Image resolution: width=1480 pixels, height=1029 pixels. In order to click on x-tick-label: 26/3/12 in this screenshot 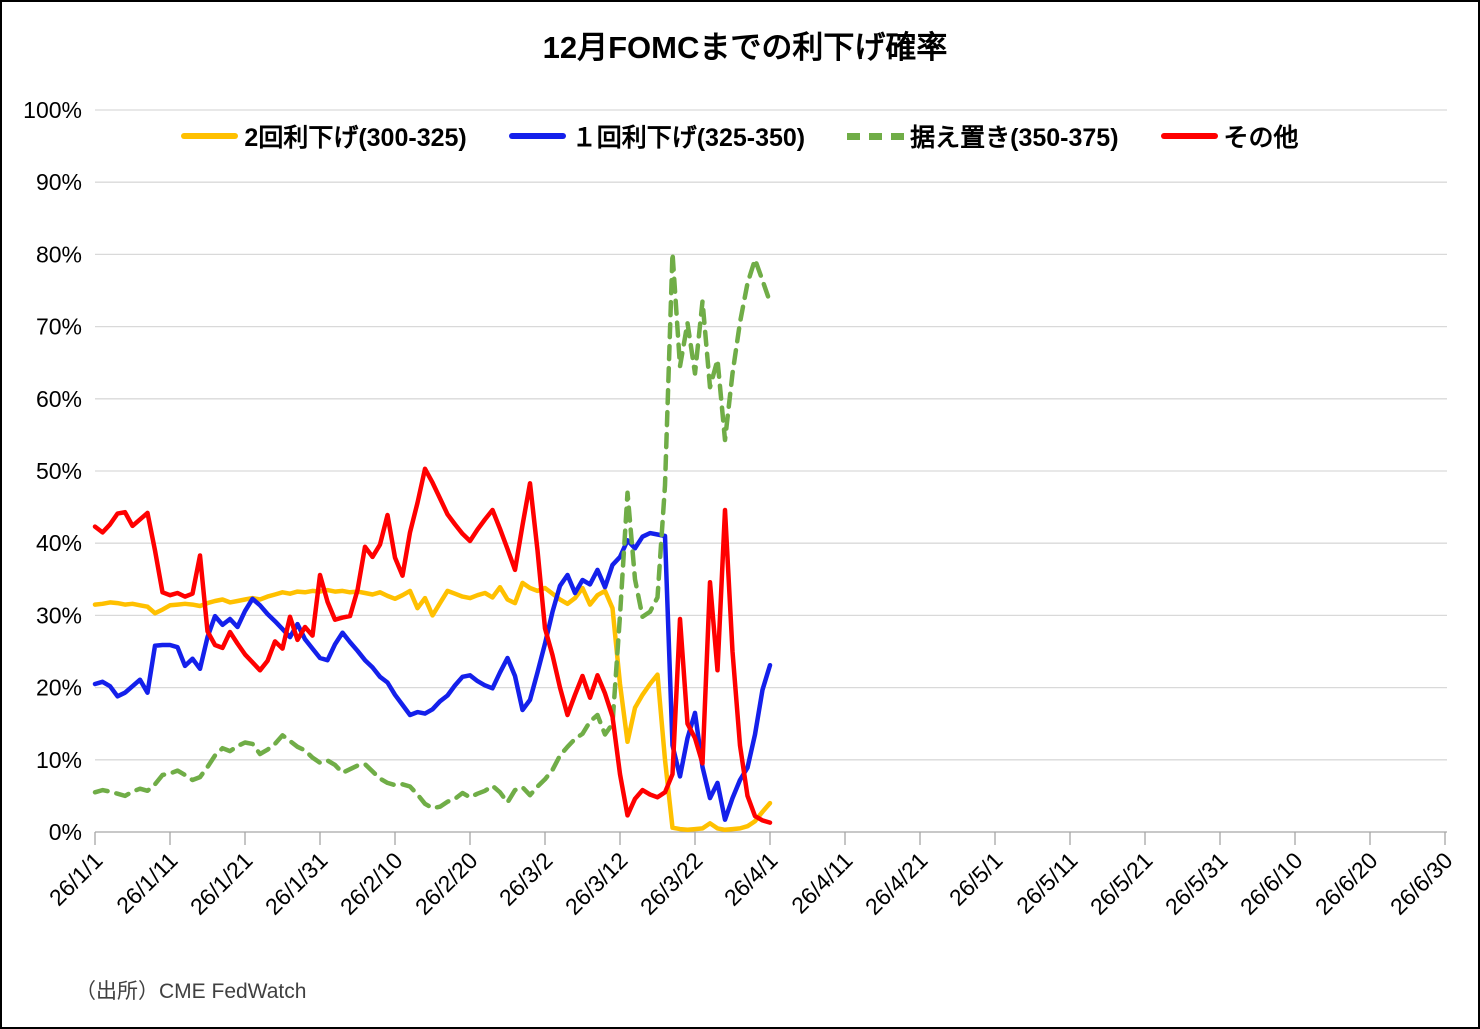, I will do `click(596, 883)`.